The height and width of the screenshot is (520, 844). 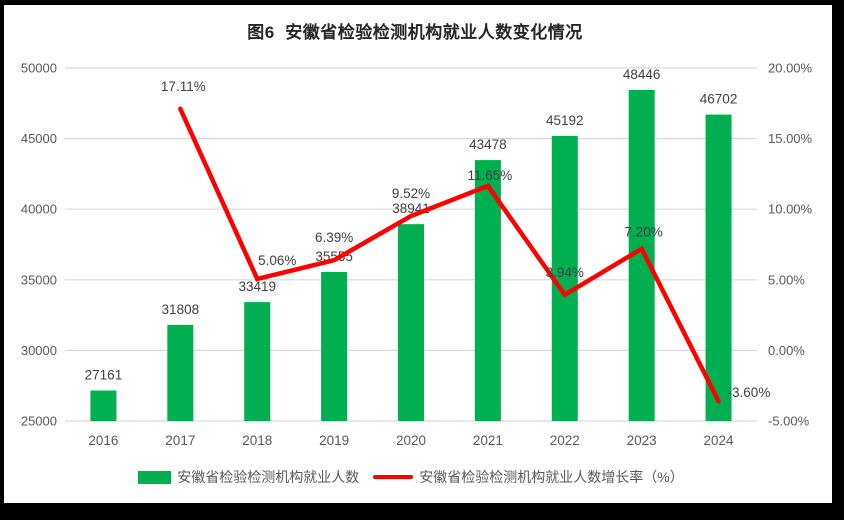 What do you see at coordinates (790, 209) in the screenshot?
I see `right-axis-tick-label: 10.00%` at bounding box center [790, 209].